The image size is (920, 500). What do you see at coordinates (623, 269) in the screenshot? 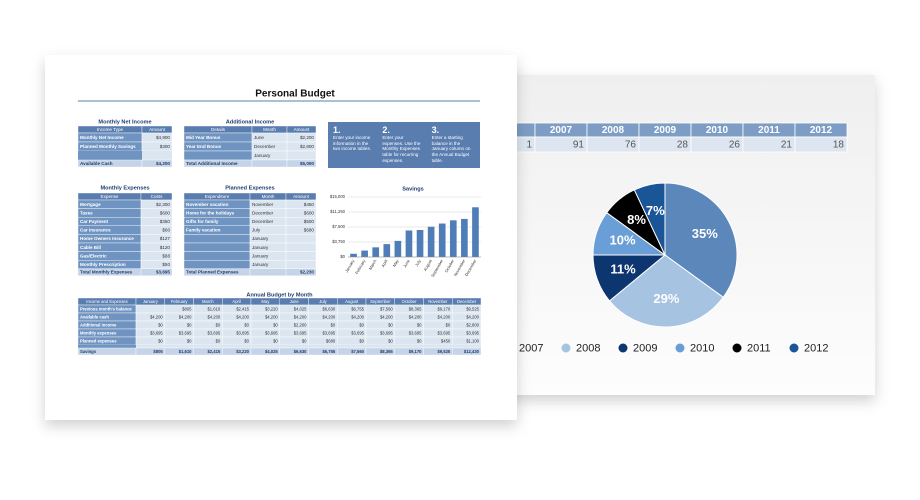
I see `slice-label: 11%` at bounding box center [623, 269].